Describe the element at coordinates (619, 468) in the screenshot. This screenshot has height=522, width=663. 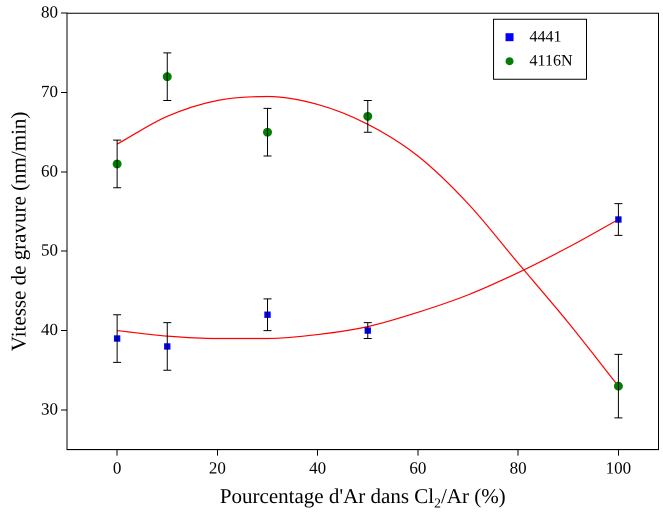
I see `x-tick-label: 100` at that location.